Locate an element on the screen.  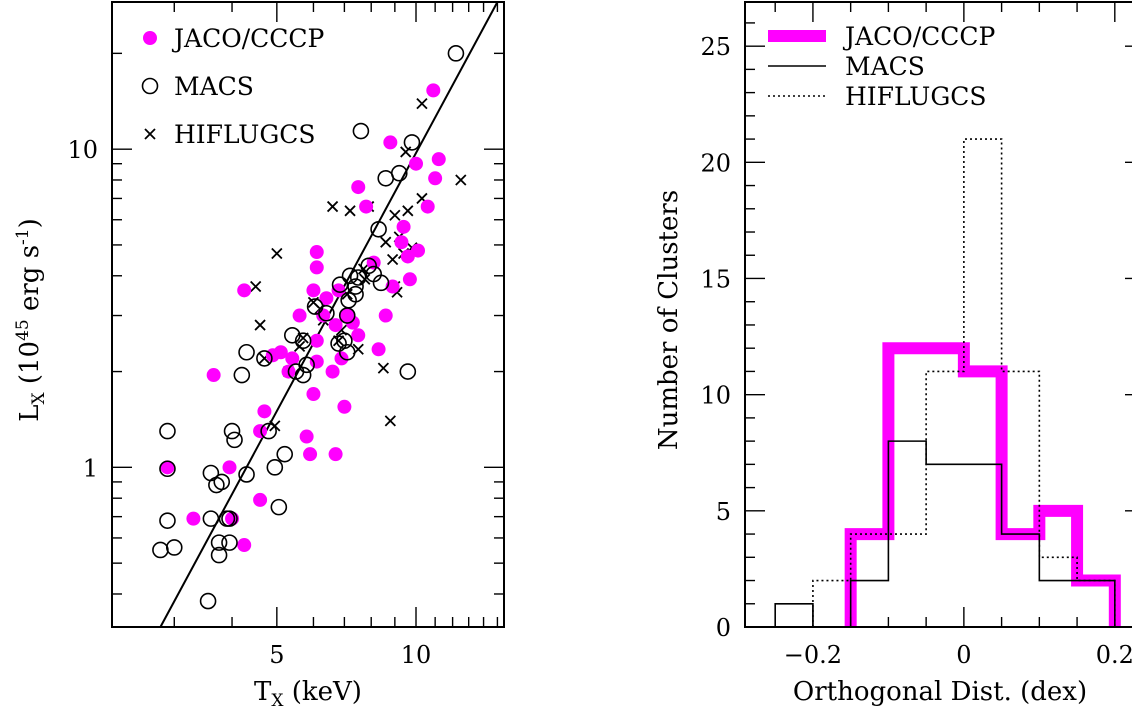
histogram-y-axis-label: Number of Clusters is located at coordinates (669, 320).